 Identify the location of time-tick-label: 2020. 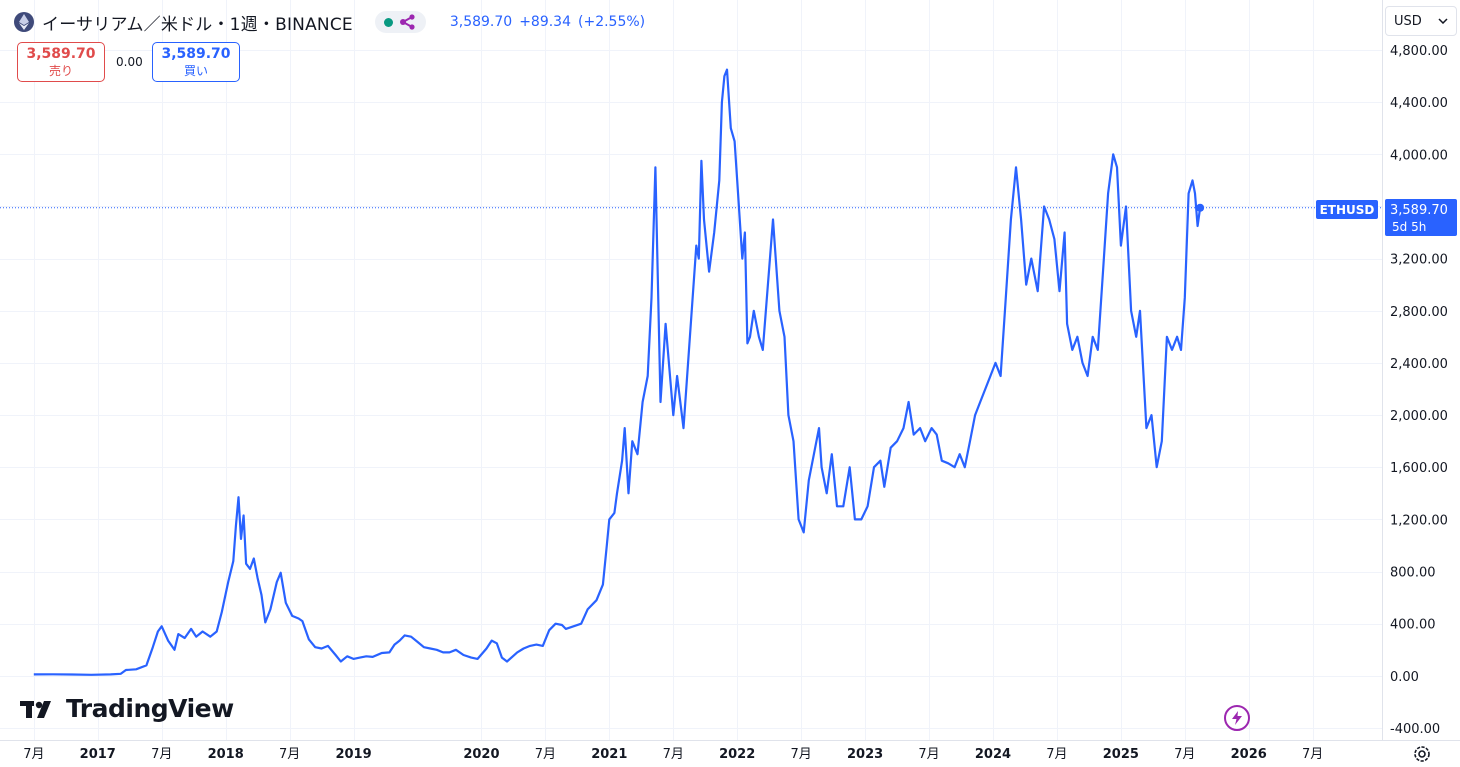
(481, 754).